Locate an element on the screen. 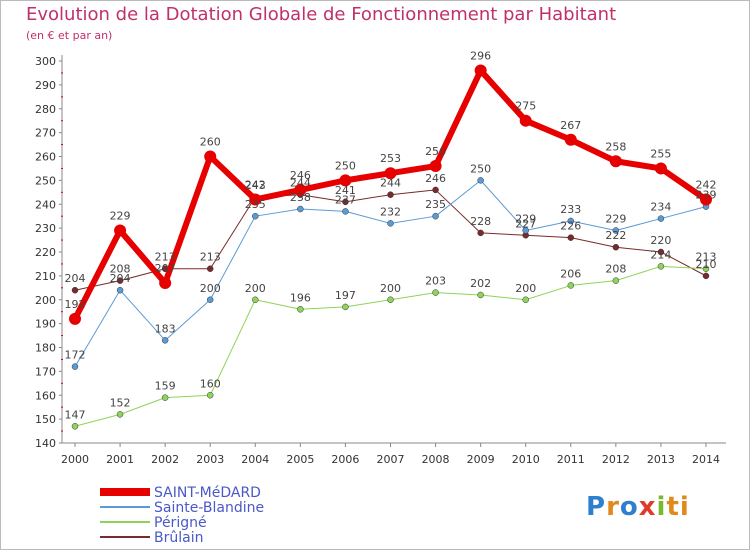  data-label-2: 206 is located at coordinates (570, 273).